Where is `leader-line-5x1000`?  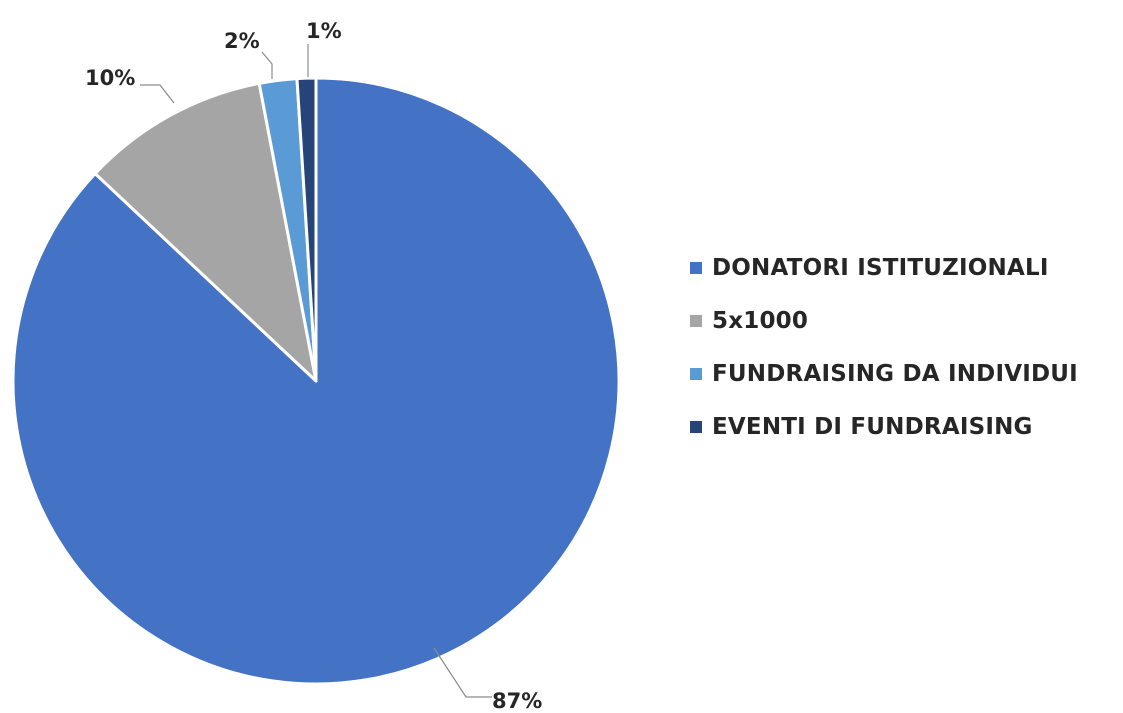
leader-line-5x1000 is located at coordinates (157, 94).